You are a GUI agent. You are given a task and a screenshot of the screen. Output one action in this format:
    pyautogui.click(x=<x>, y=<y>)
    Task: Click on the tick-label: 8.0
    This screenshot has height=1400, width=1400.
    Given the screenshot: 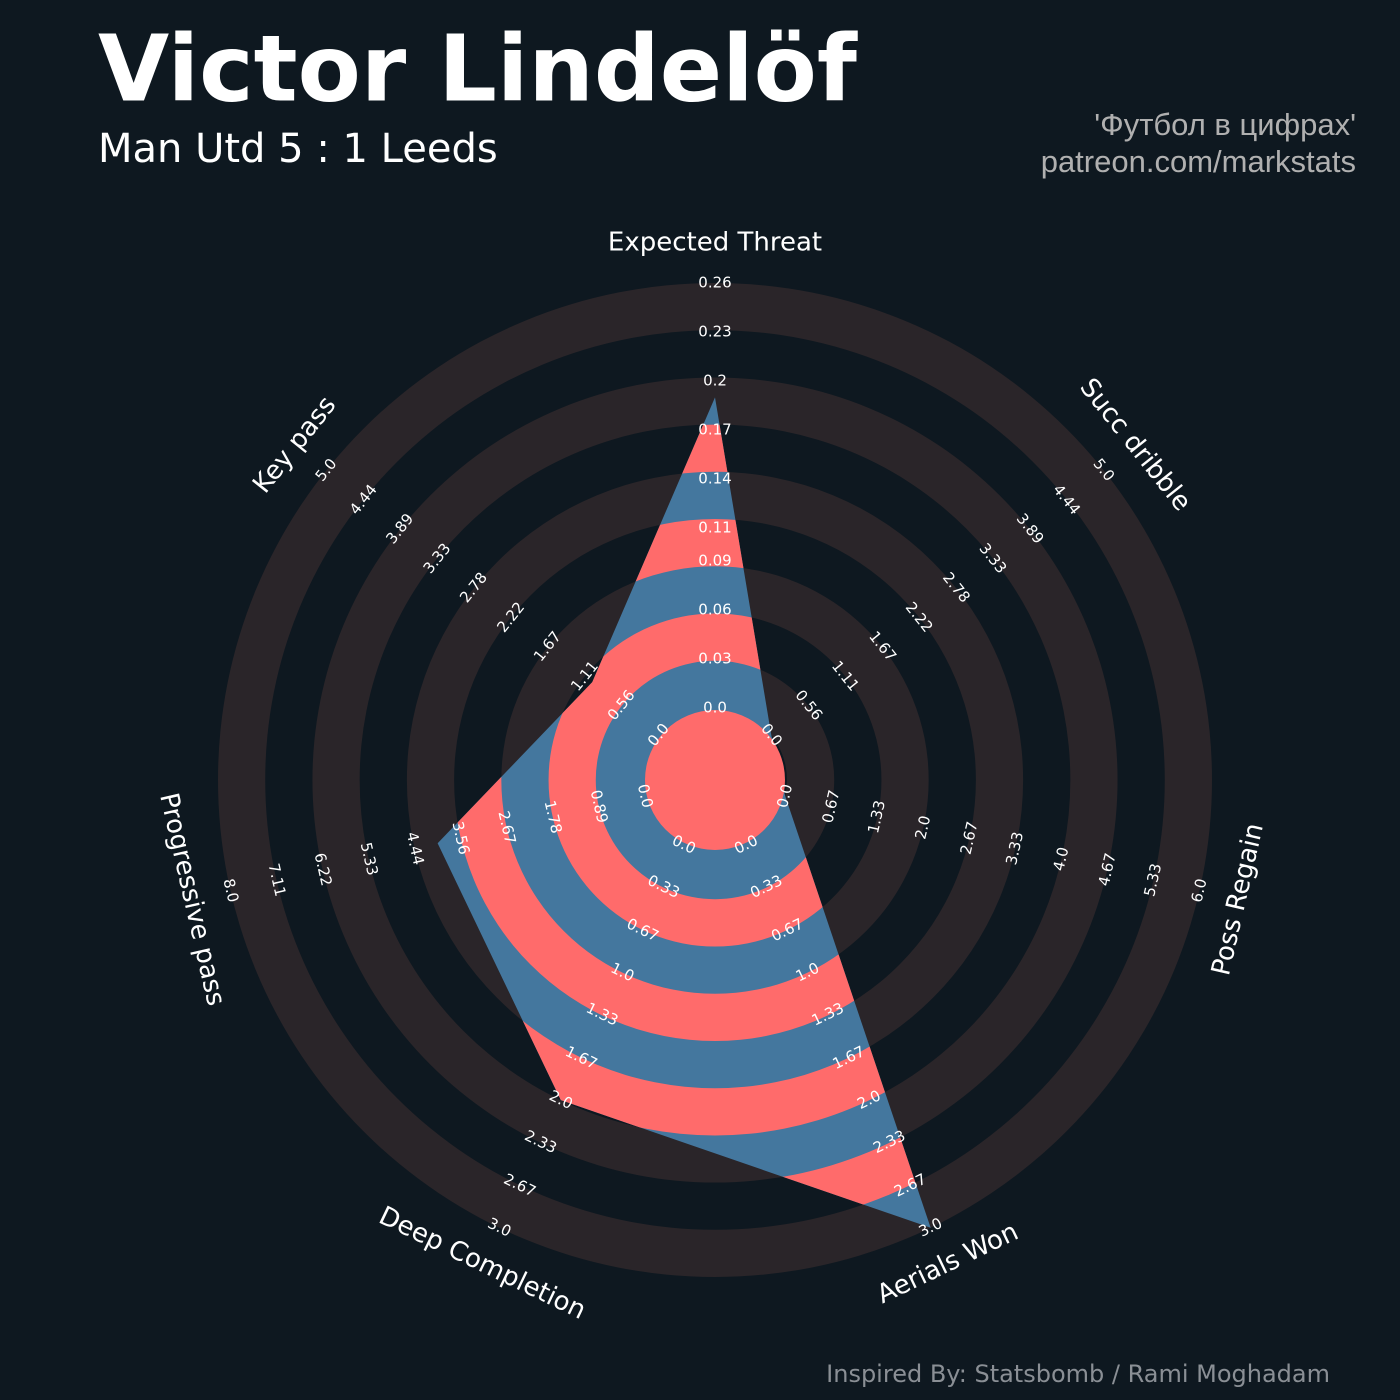 What is the action you would take?
    pyautogui.click(x=231, y=890)
    